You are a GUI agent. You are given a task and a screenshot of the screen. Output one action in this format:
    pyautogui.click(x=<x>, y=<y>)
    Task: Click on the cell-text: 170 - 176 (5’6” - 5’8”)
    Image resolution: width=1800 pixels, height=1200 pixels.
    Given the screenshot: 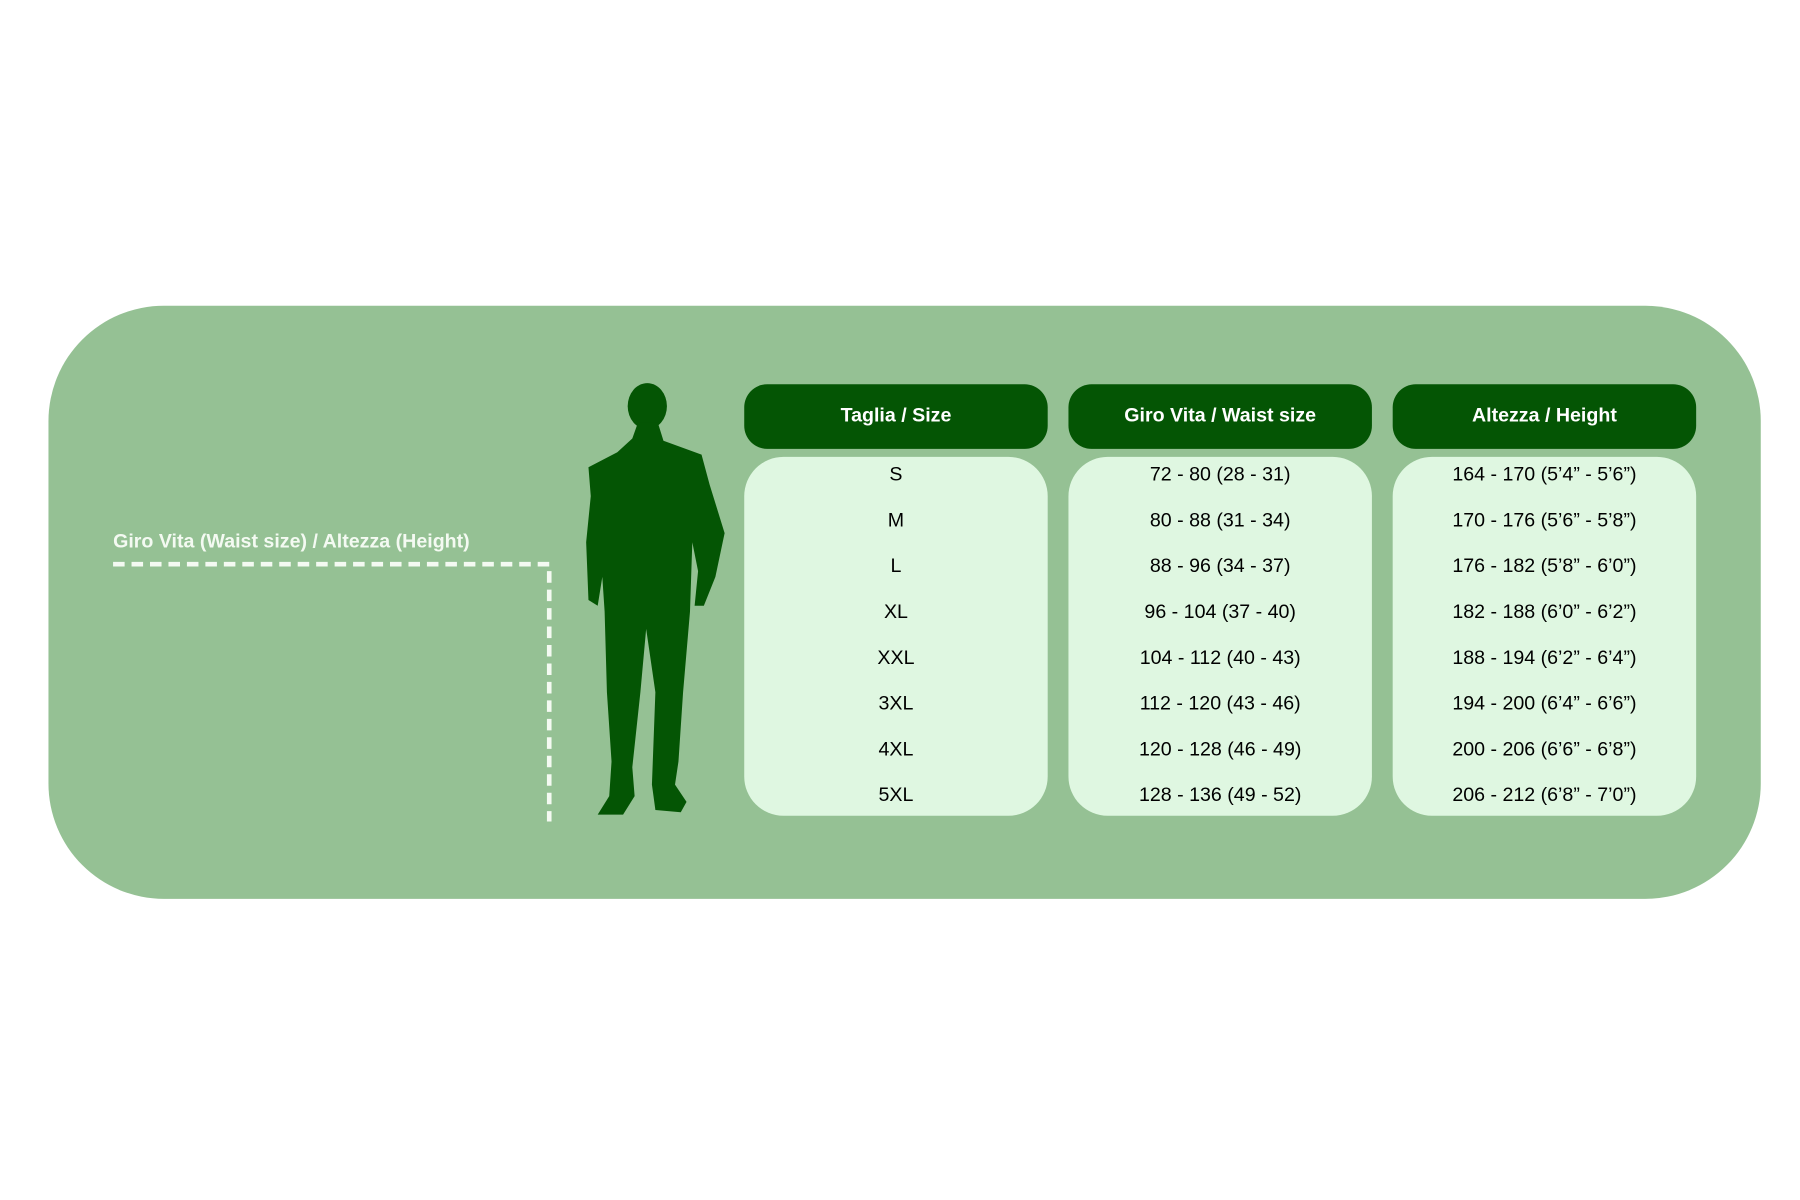 What is the action you would take?
    pyautogui.click(x=1544, y=520)
    